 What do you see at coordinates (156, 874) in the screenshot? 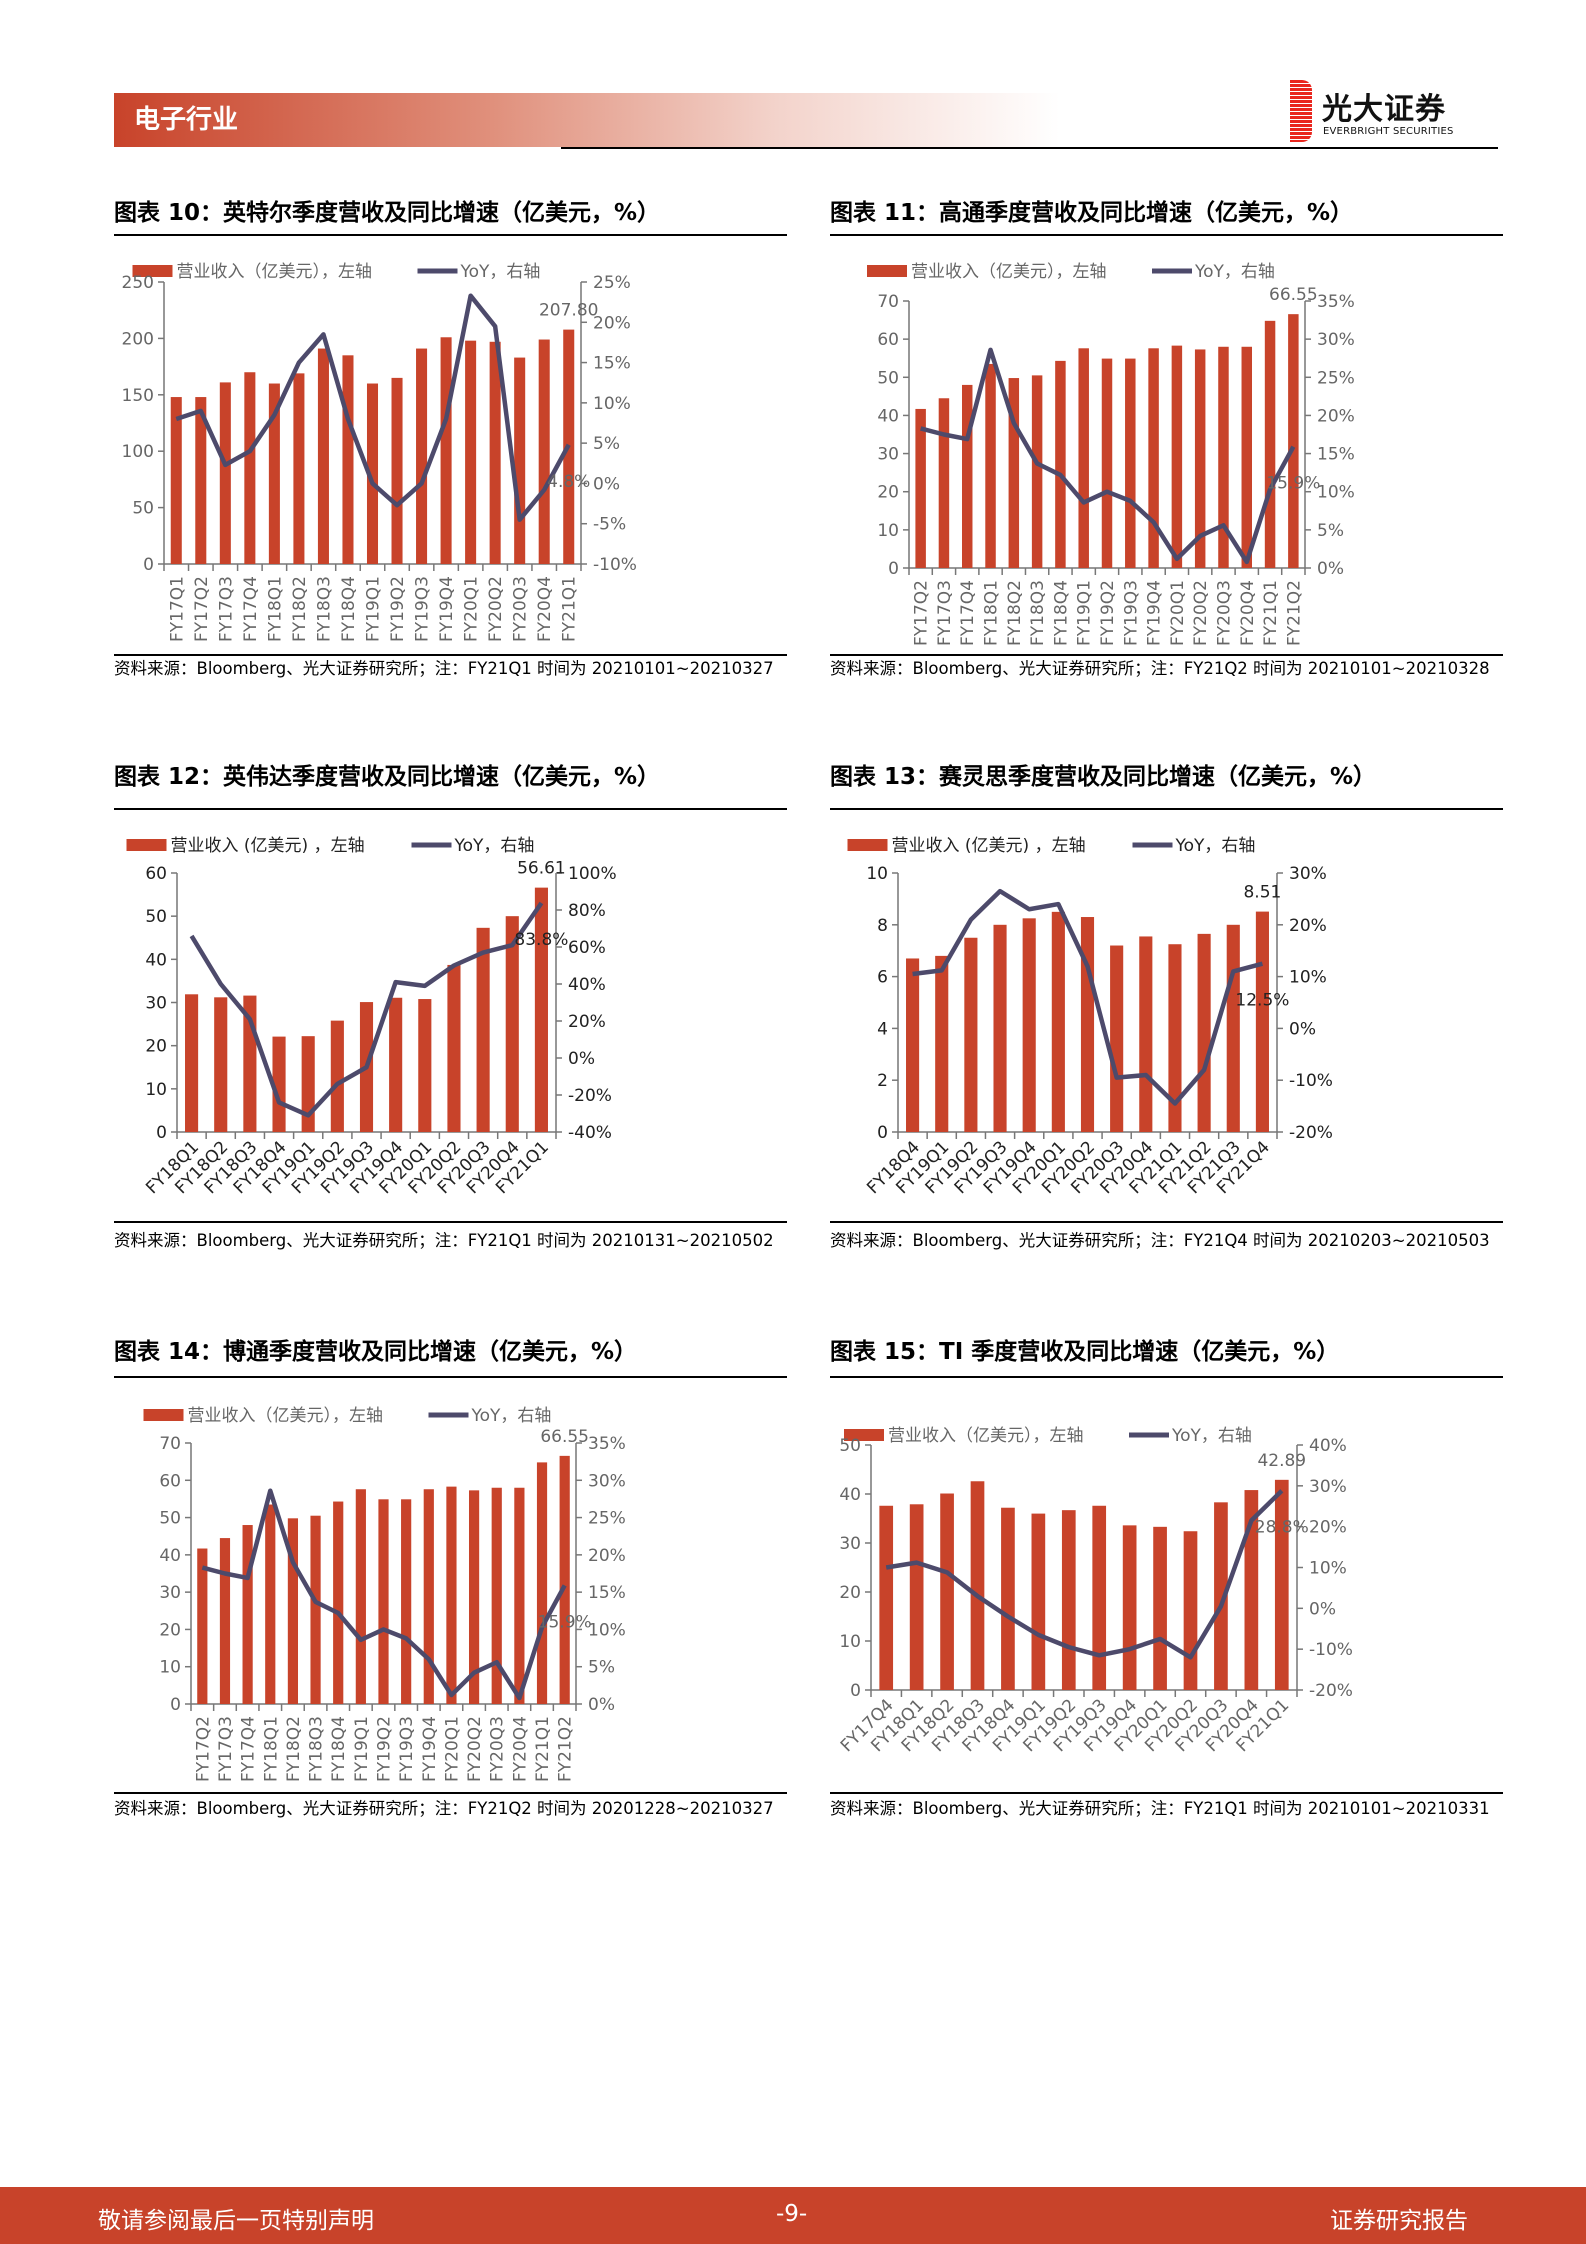
I see `left-tick-label: 60` at bounding box center [156, 874].